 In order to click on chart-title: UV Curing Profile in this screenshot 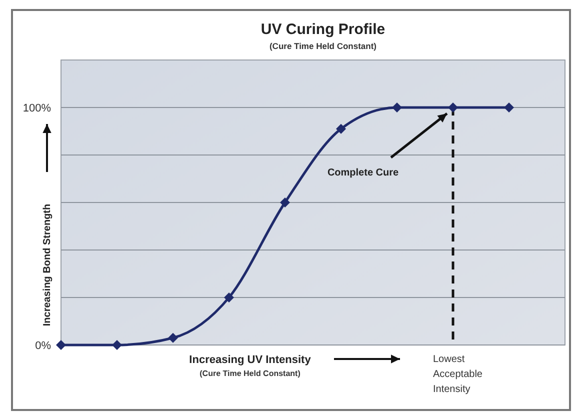, I will do `click(323, 29)`.